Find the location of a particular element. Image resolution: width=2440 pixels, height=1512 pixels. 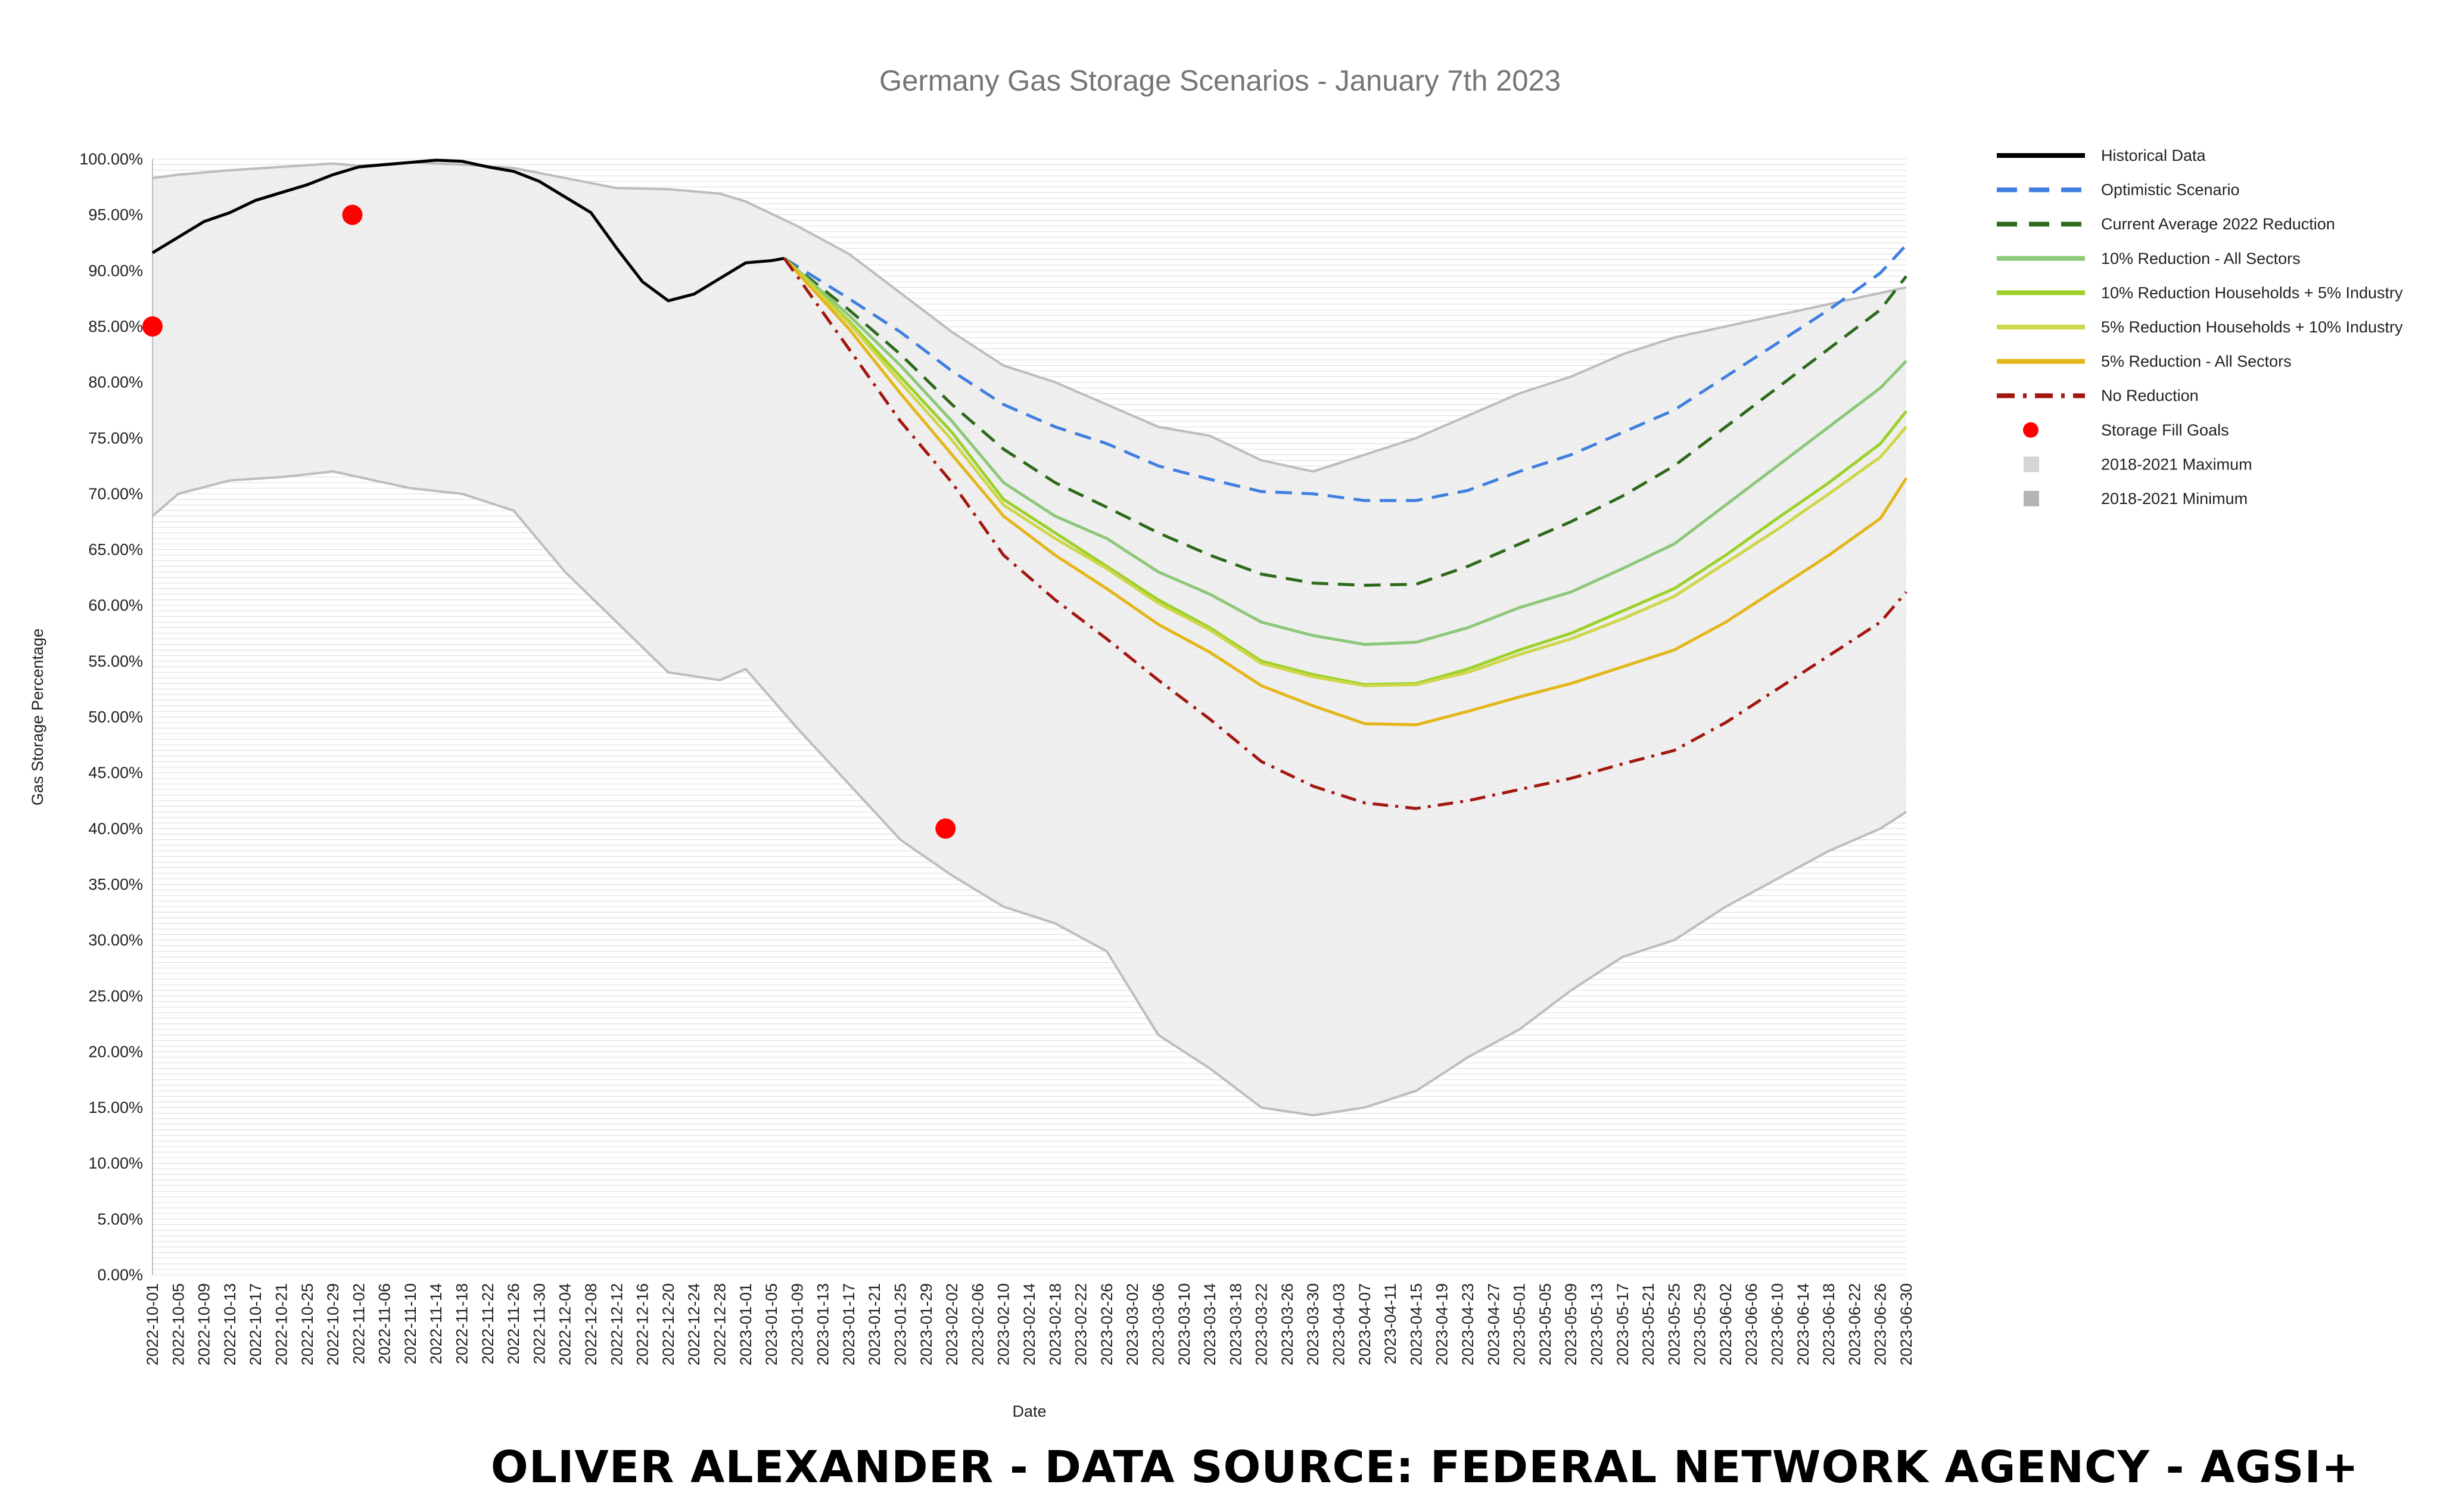

y-tick-label: 40.00% is located at coordinates (115, 829).